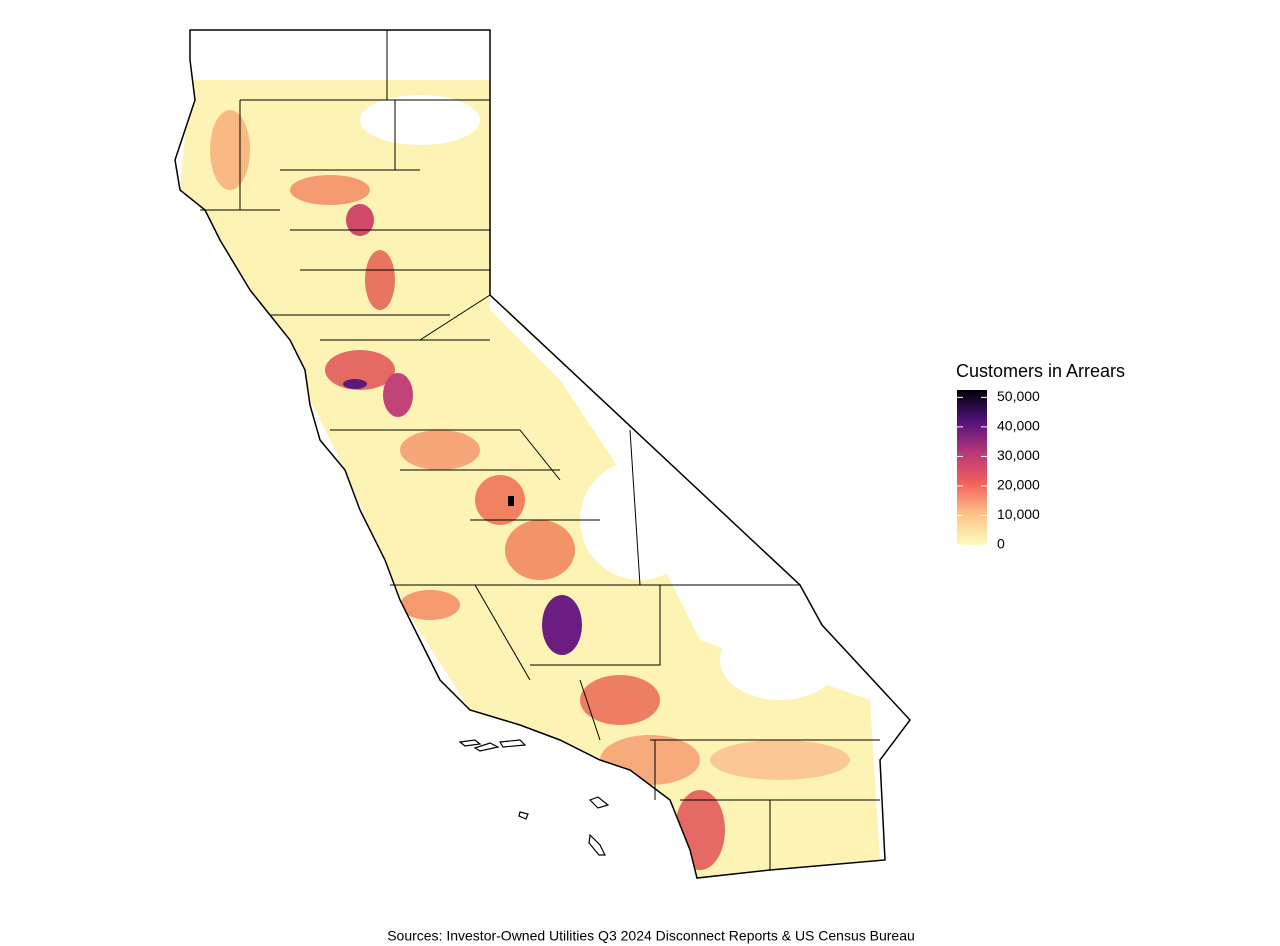 This screenshot has width=1280, height=946. Describe the element at coordinates (1018, 485) in the screenshot. I see `colorbar-tick-label: 20,000` at that location.